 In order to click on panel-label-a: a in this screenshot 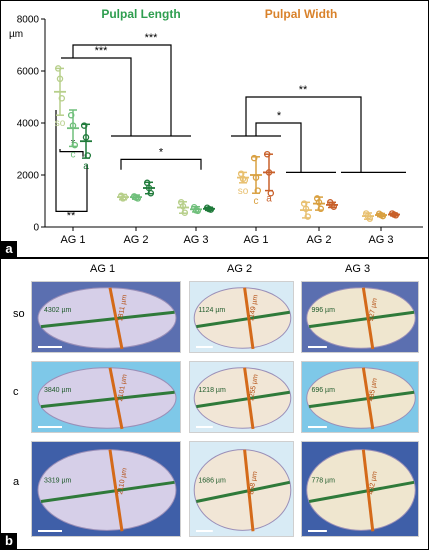, I will do `click(9, 249)`.